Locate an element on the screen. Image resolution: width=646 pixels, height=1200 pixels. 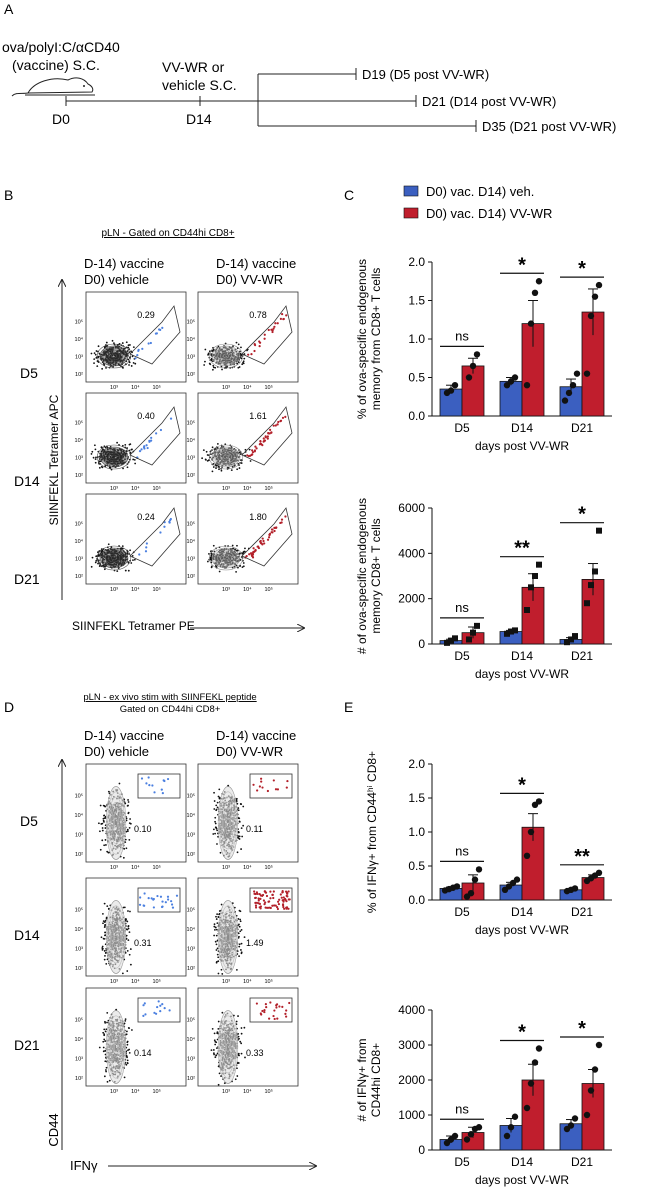
y-axis-title: % of ova-specific endogenous is located at coordinates (362, 339).